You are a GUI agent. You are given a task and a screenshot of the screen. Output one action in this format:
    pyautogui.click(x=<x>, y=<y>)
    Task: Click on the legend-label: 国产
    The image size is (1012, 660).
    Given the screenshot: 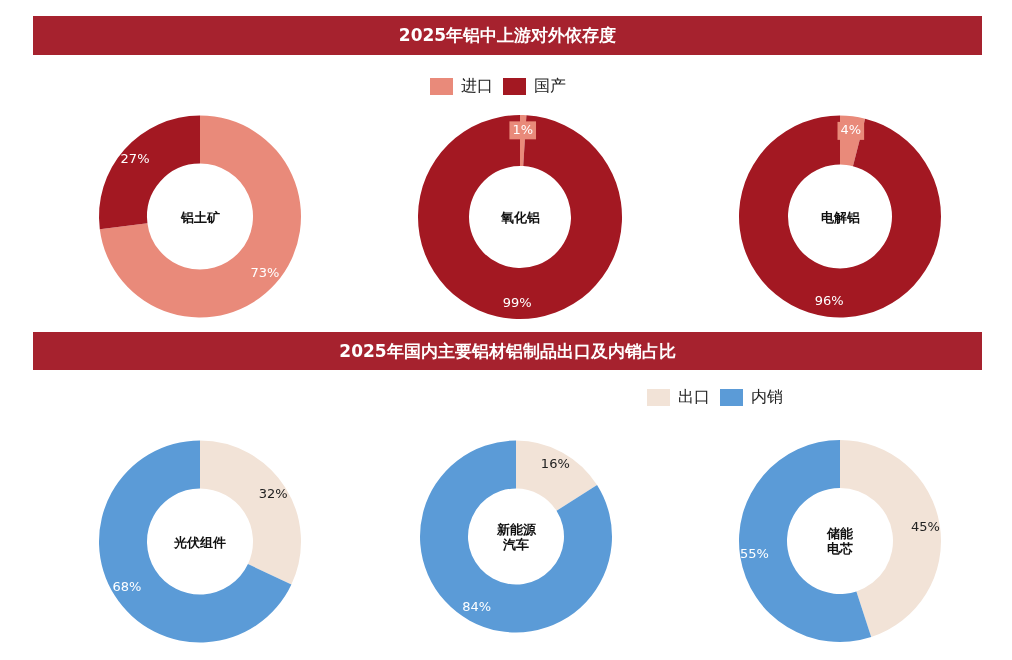 What is the action you would take?
    pyautogui.click(x=550, y=85)
    